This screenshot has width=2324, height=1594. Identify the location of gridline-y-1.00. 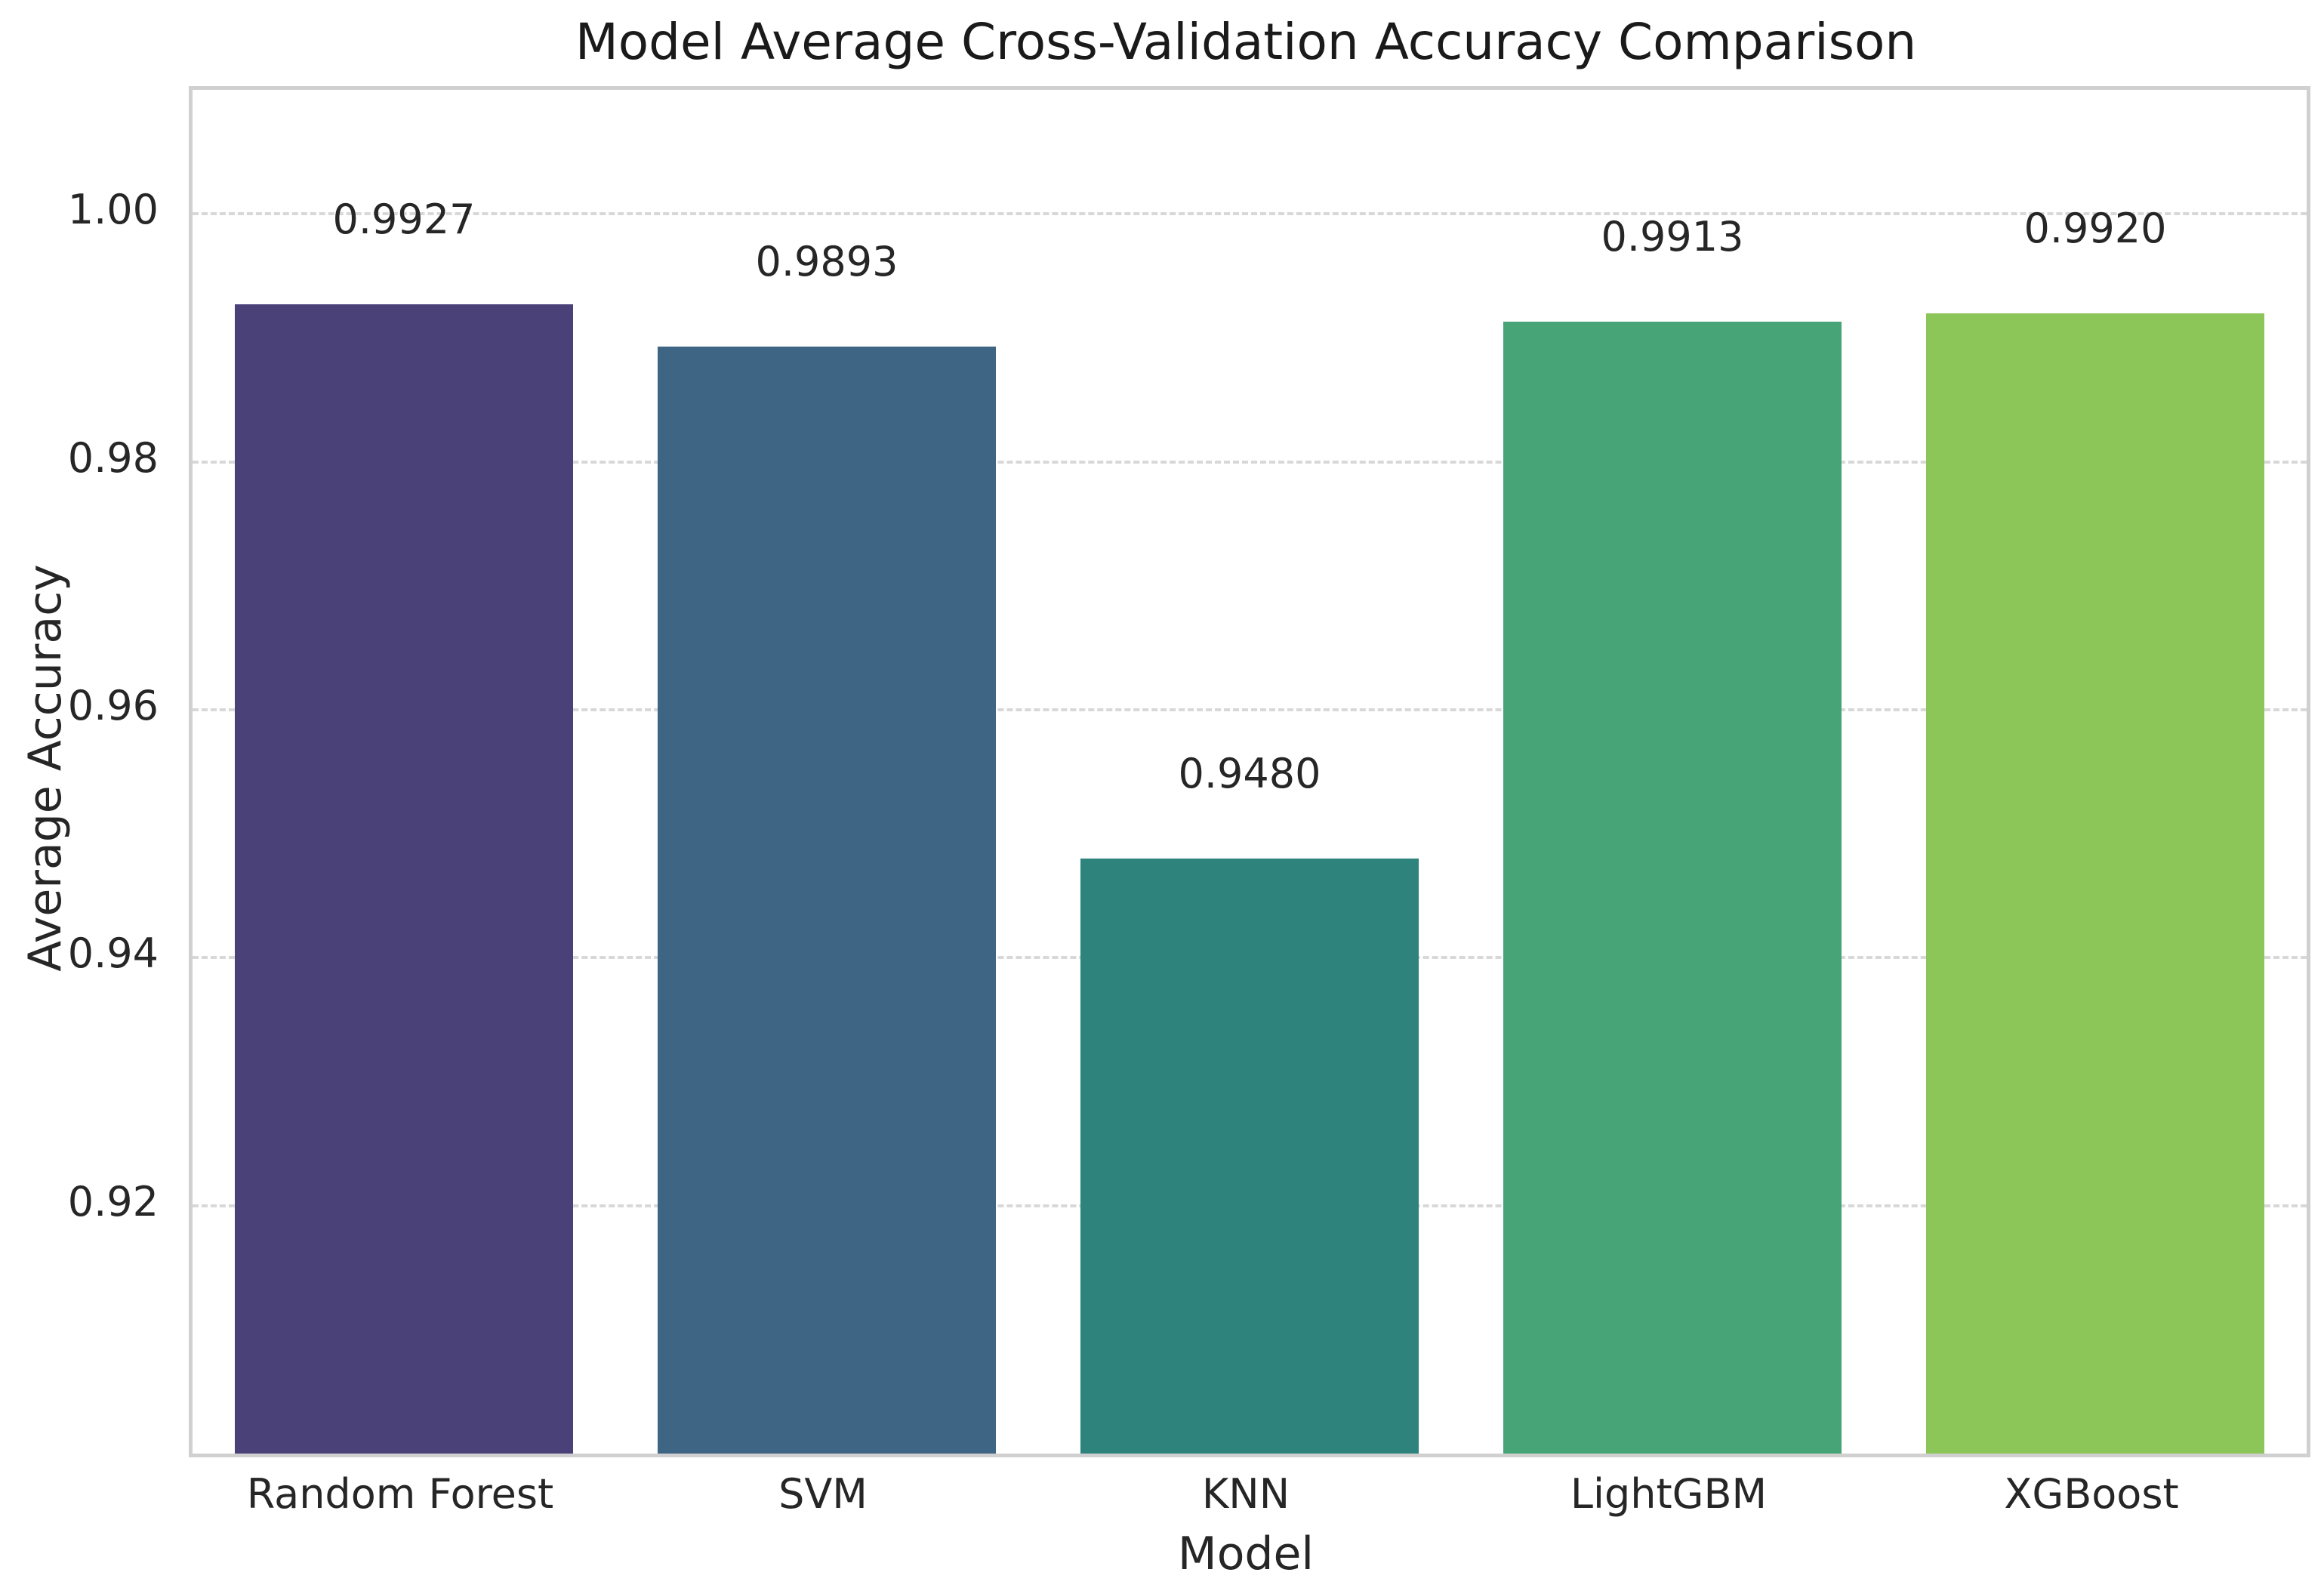
(1250, 214).